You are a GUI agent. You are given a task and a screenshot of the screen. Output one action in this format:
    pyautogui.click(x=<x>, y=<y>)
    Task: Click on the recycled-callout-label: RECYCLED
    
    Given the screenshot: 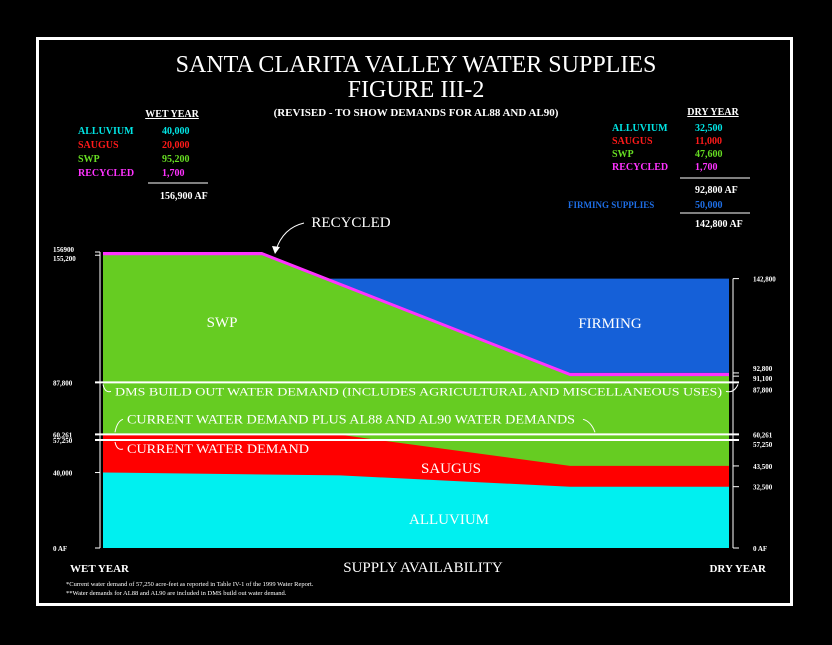 What is the action you would take?
    pyautogui.click(x=350, y=223)
    